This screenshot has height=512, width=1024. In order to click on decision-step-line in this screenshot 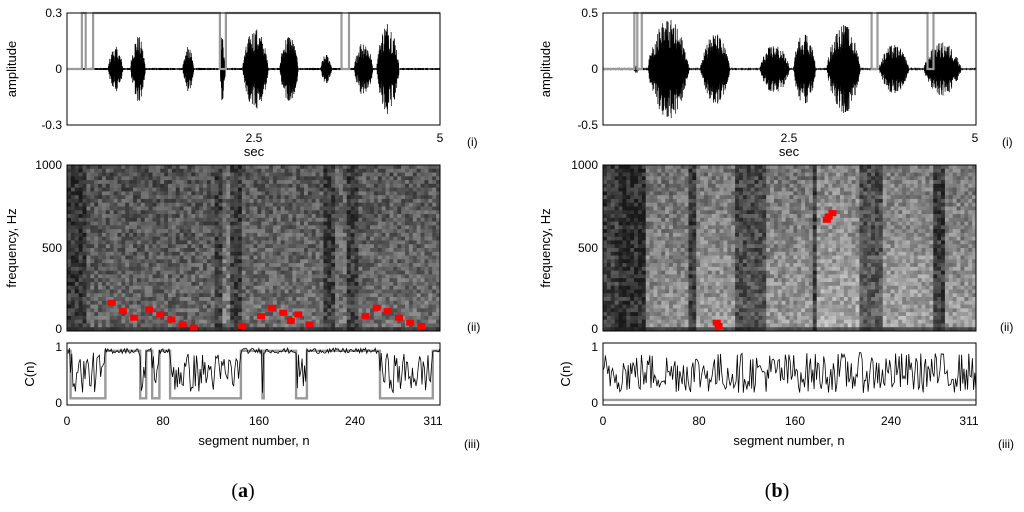, I will do `click(253, 374)`.